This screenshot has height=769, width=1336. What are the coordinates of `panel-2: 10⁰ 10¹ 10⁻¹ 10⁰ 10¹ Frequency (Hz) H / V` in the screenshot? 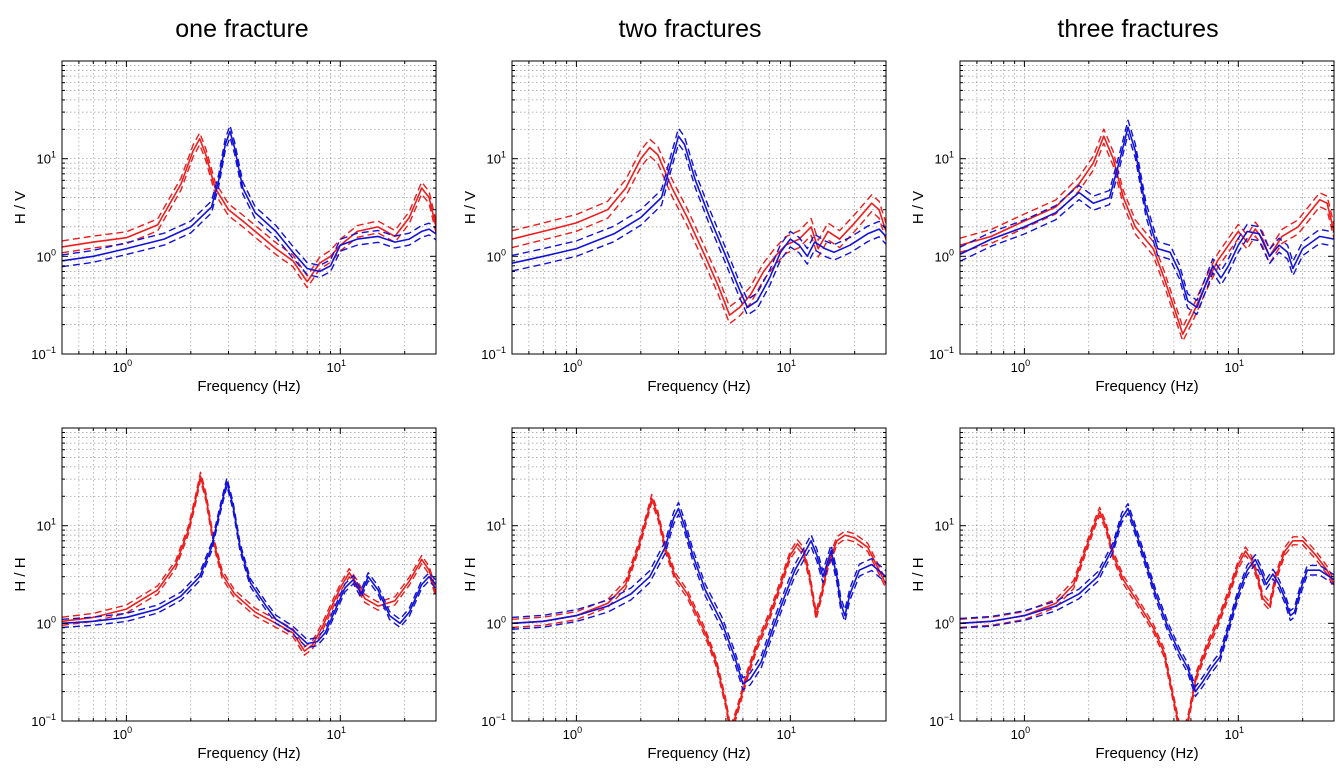 It's located at (674, 227).